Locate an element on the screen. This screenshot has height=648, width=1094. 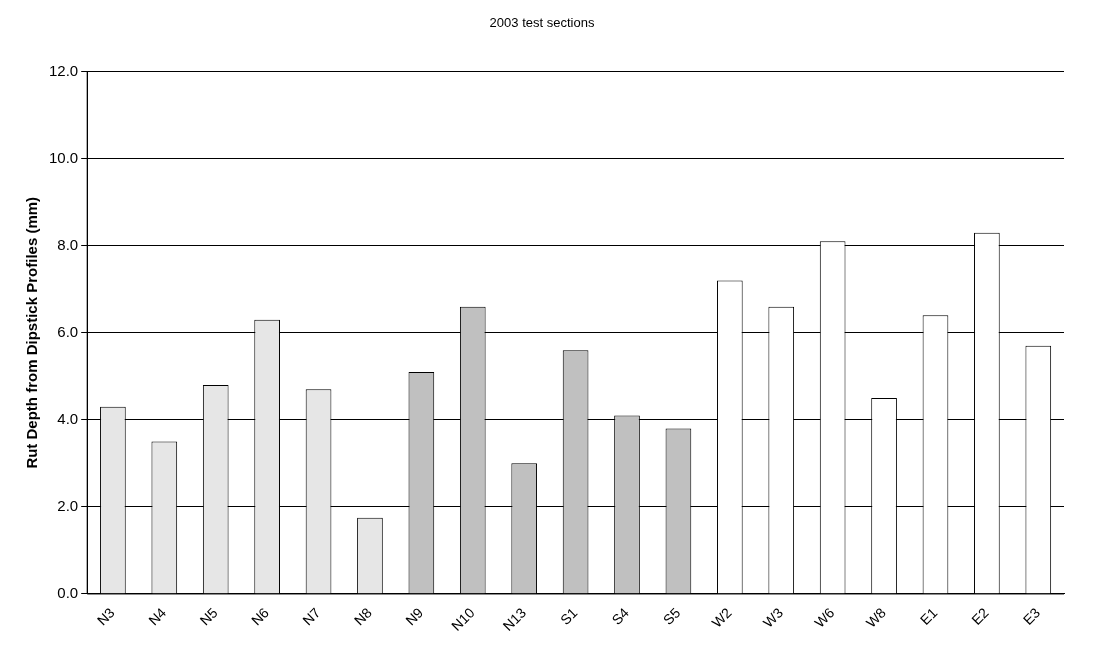
x-tick-label: E3 is located at coordinates (1031, 616).